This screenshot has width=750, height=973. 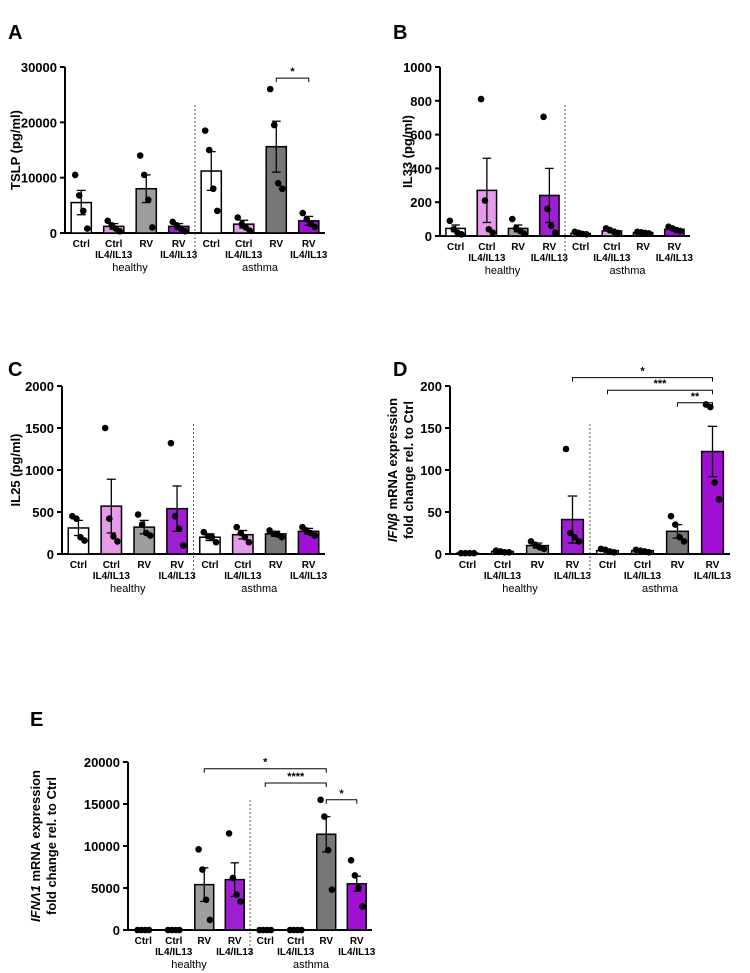 What do you see at coordinates (431, 470) in the screenshot?
I see `y-tick-label: 100` at bounding box center [431, 470].